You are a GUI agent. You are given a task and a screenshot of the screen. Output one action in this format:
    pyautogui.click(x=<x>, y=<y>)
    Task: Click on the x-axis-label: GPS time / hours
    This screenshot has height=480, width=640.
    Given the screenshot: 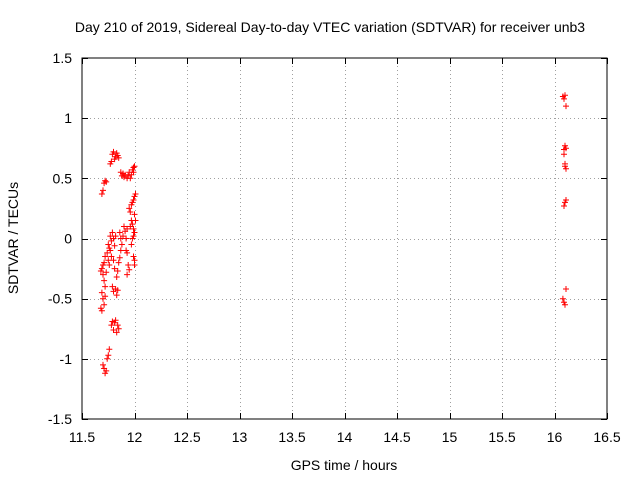 What is the action you would take?
    pyautogui.click(x=344, y=465)
    